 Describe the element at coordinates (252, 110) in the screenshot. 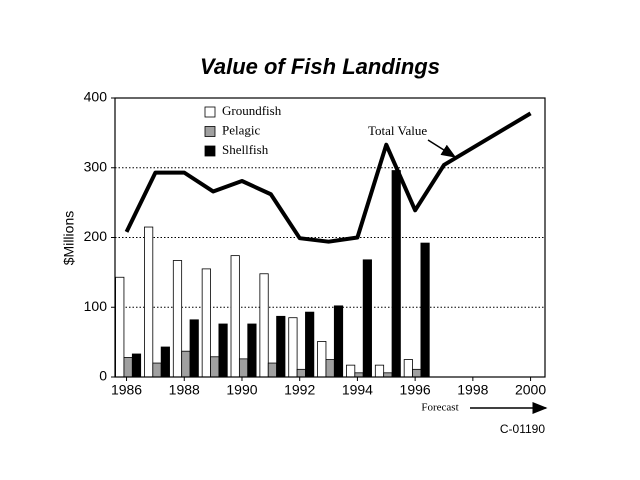

I see `legend-label: Groundfish` at that location.